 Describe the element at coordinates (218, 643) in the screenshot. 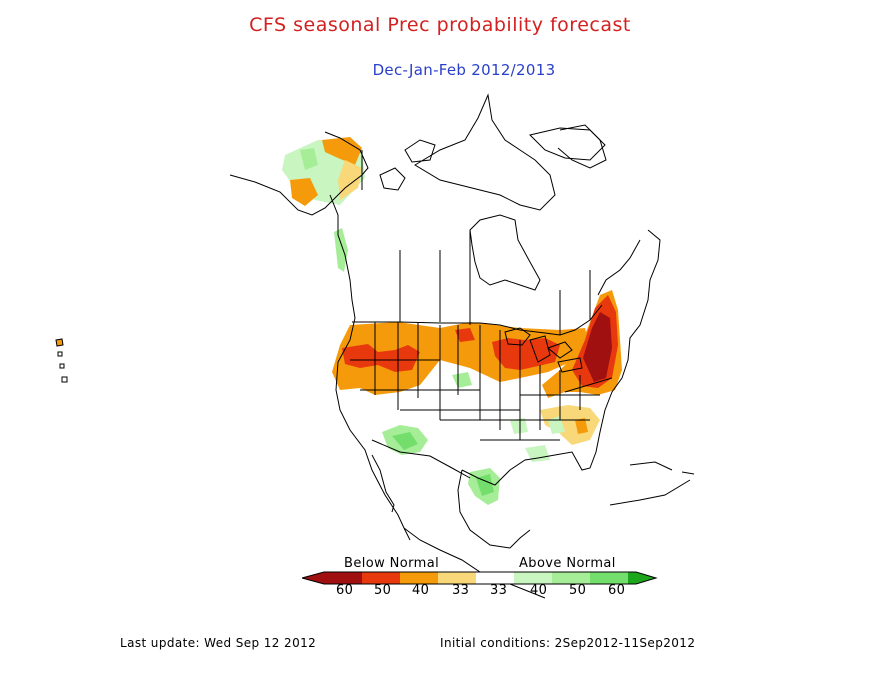

I see `last-update-text: Last update: Wed Sep 12 2012` at that location.